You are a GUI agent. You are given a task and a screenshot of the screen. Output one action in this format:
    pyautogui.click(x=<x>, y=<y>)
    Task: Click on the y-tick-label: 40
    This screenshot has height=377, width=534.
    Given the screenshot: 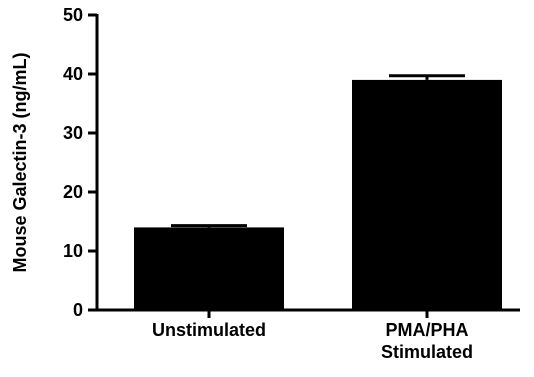 What is the action you would take?
    pyautogui.click(x=73, y=74)
    